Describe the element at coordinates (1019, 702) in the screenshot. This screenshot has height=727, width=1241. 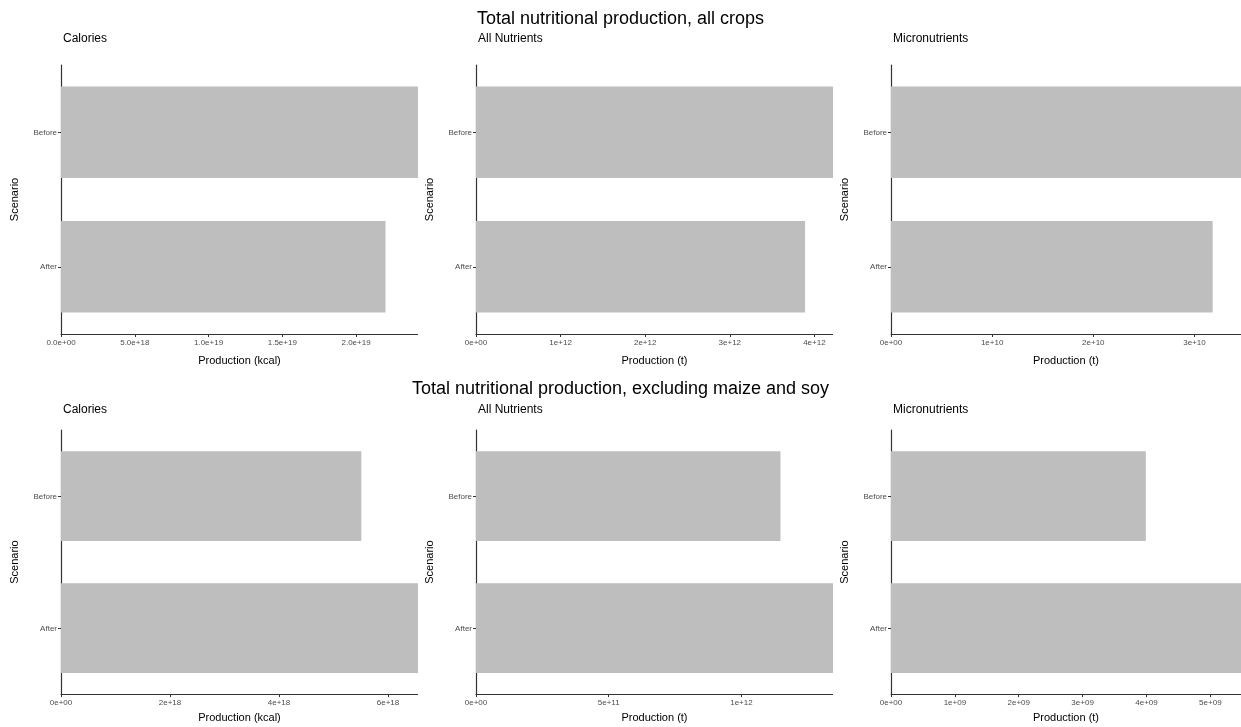
I see `x-tick-label: 2e+09` at that location.